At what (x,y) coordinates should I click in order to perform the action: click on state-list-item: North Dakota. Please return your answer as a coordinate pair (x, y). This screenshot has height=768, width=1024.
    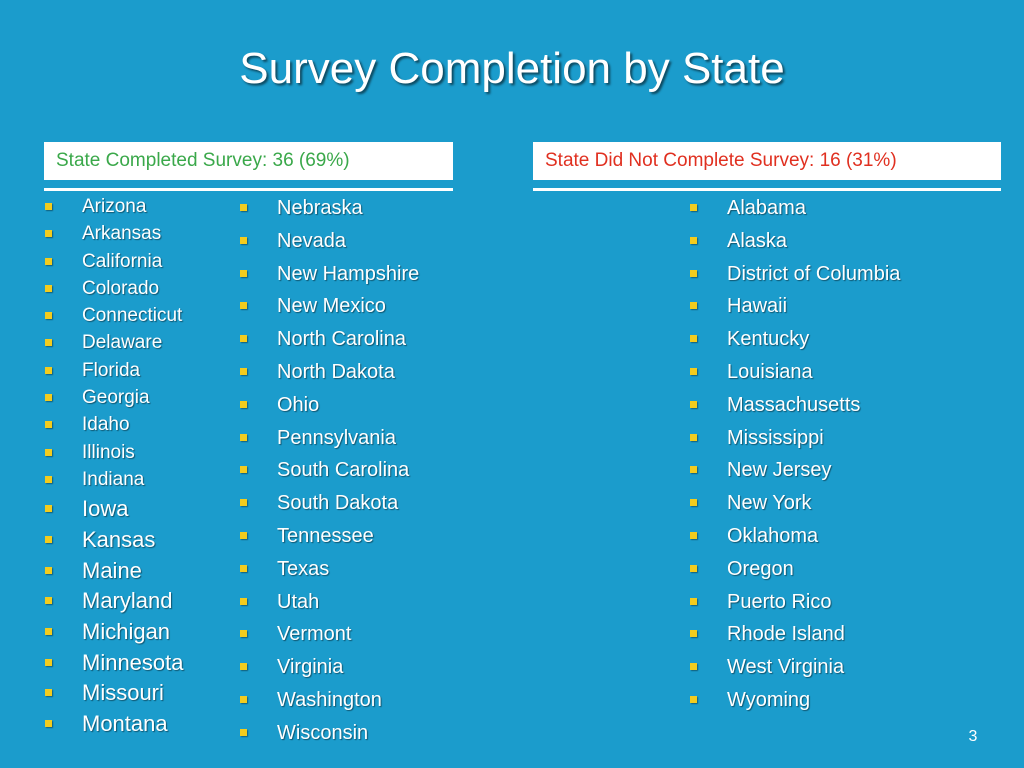
    Looking at the image, I should click on (328, 376).